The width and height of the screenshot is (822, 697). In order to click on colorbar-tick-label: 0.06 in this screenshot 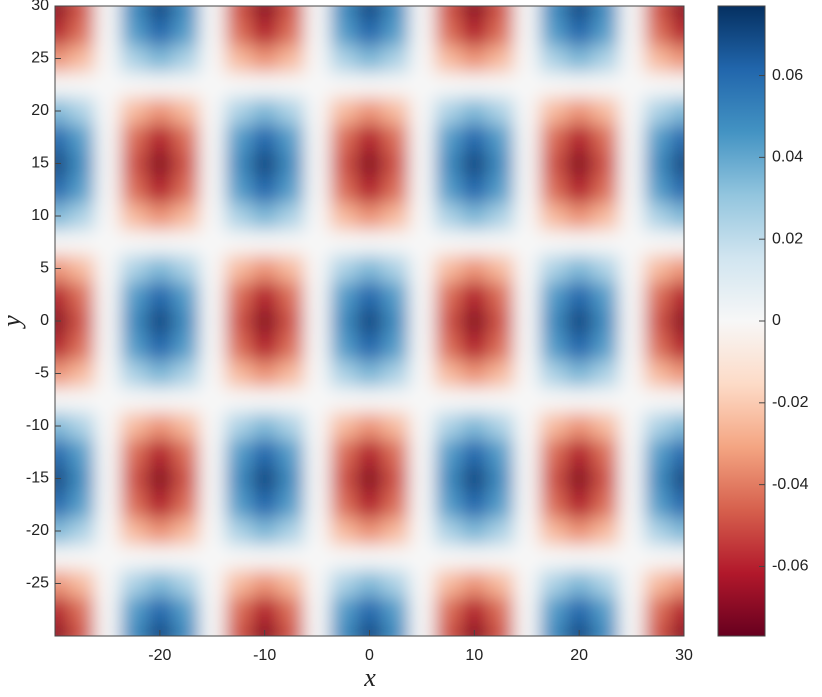, I will do `click(787, 75)`.